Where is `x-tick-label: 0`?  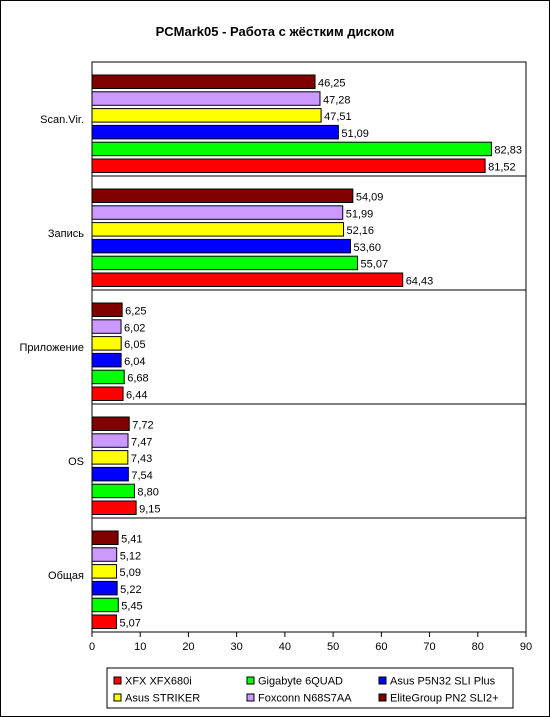
x-tick-label: 0 is located at coordinates (92, 647).